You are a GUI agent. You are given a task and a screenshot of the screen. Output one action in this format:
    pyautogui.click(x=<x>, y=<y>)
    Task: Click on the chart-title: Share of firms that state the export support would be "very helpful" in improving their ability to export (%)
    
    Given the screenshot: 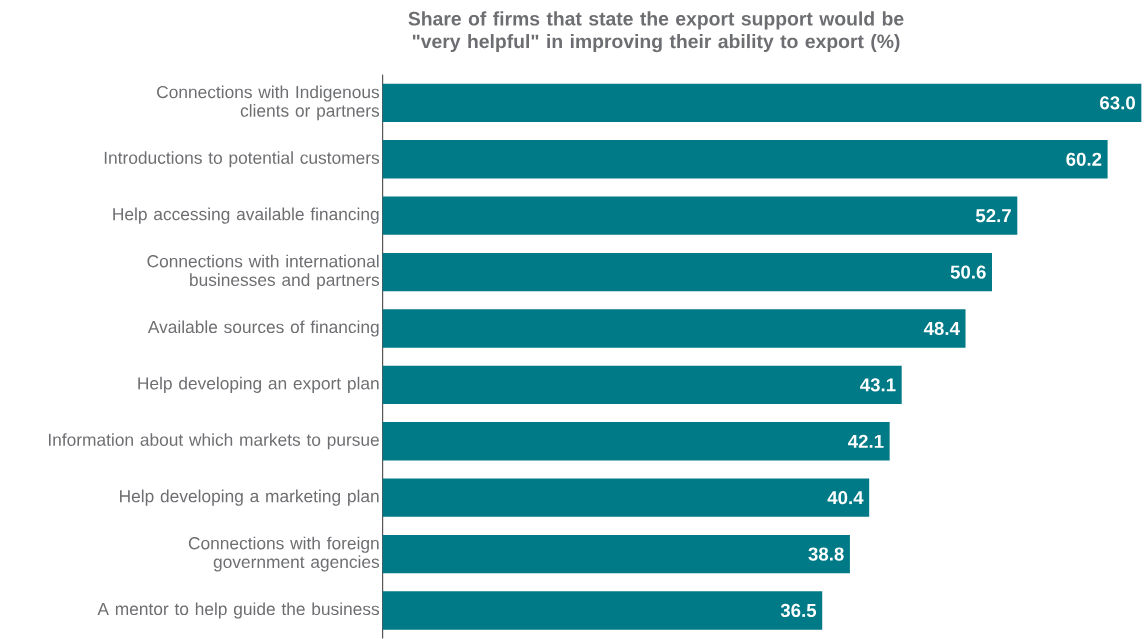 What is the action you would take?
    pyautogui.click(x=656, y=32)
    